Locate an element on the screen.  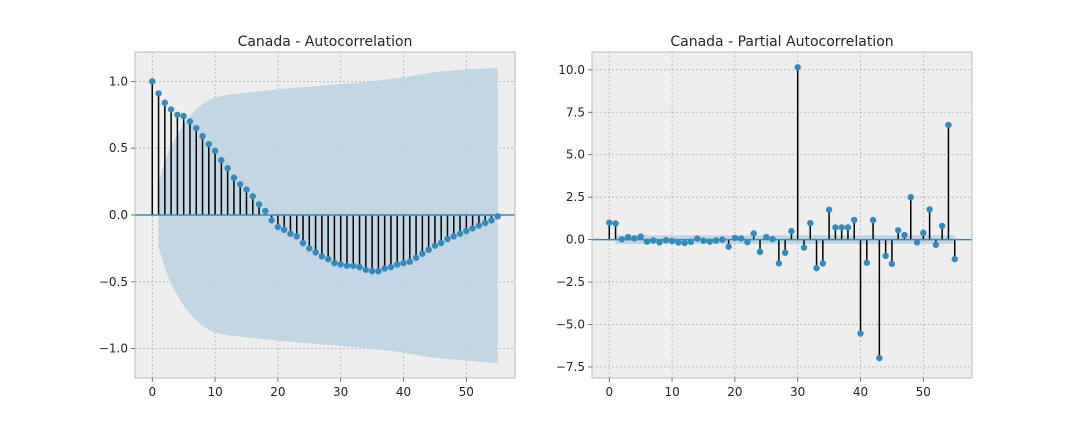
x-tick-label: 30 is located at coordinates (797, 392).